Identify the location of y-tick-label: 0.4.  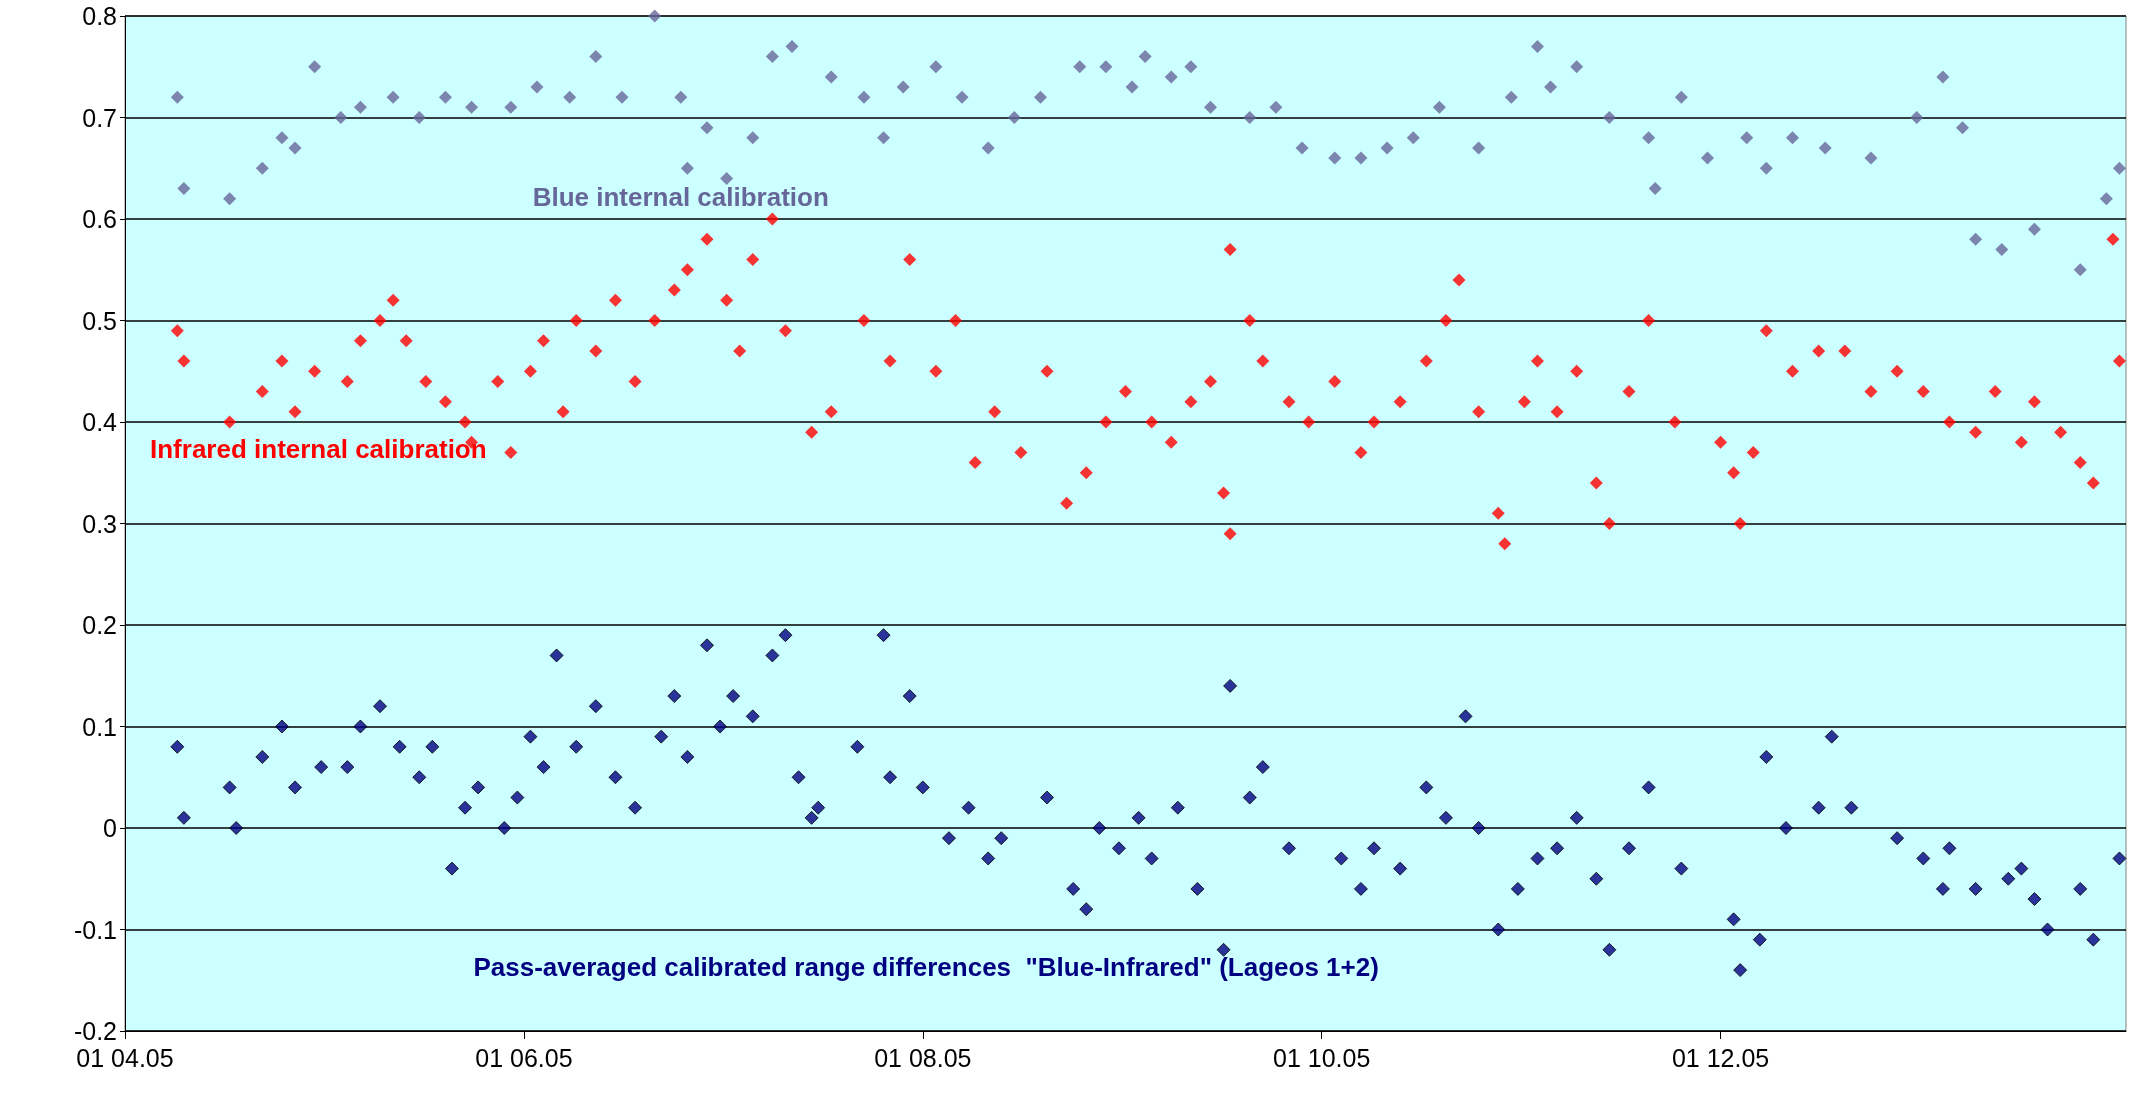
(100, 422).